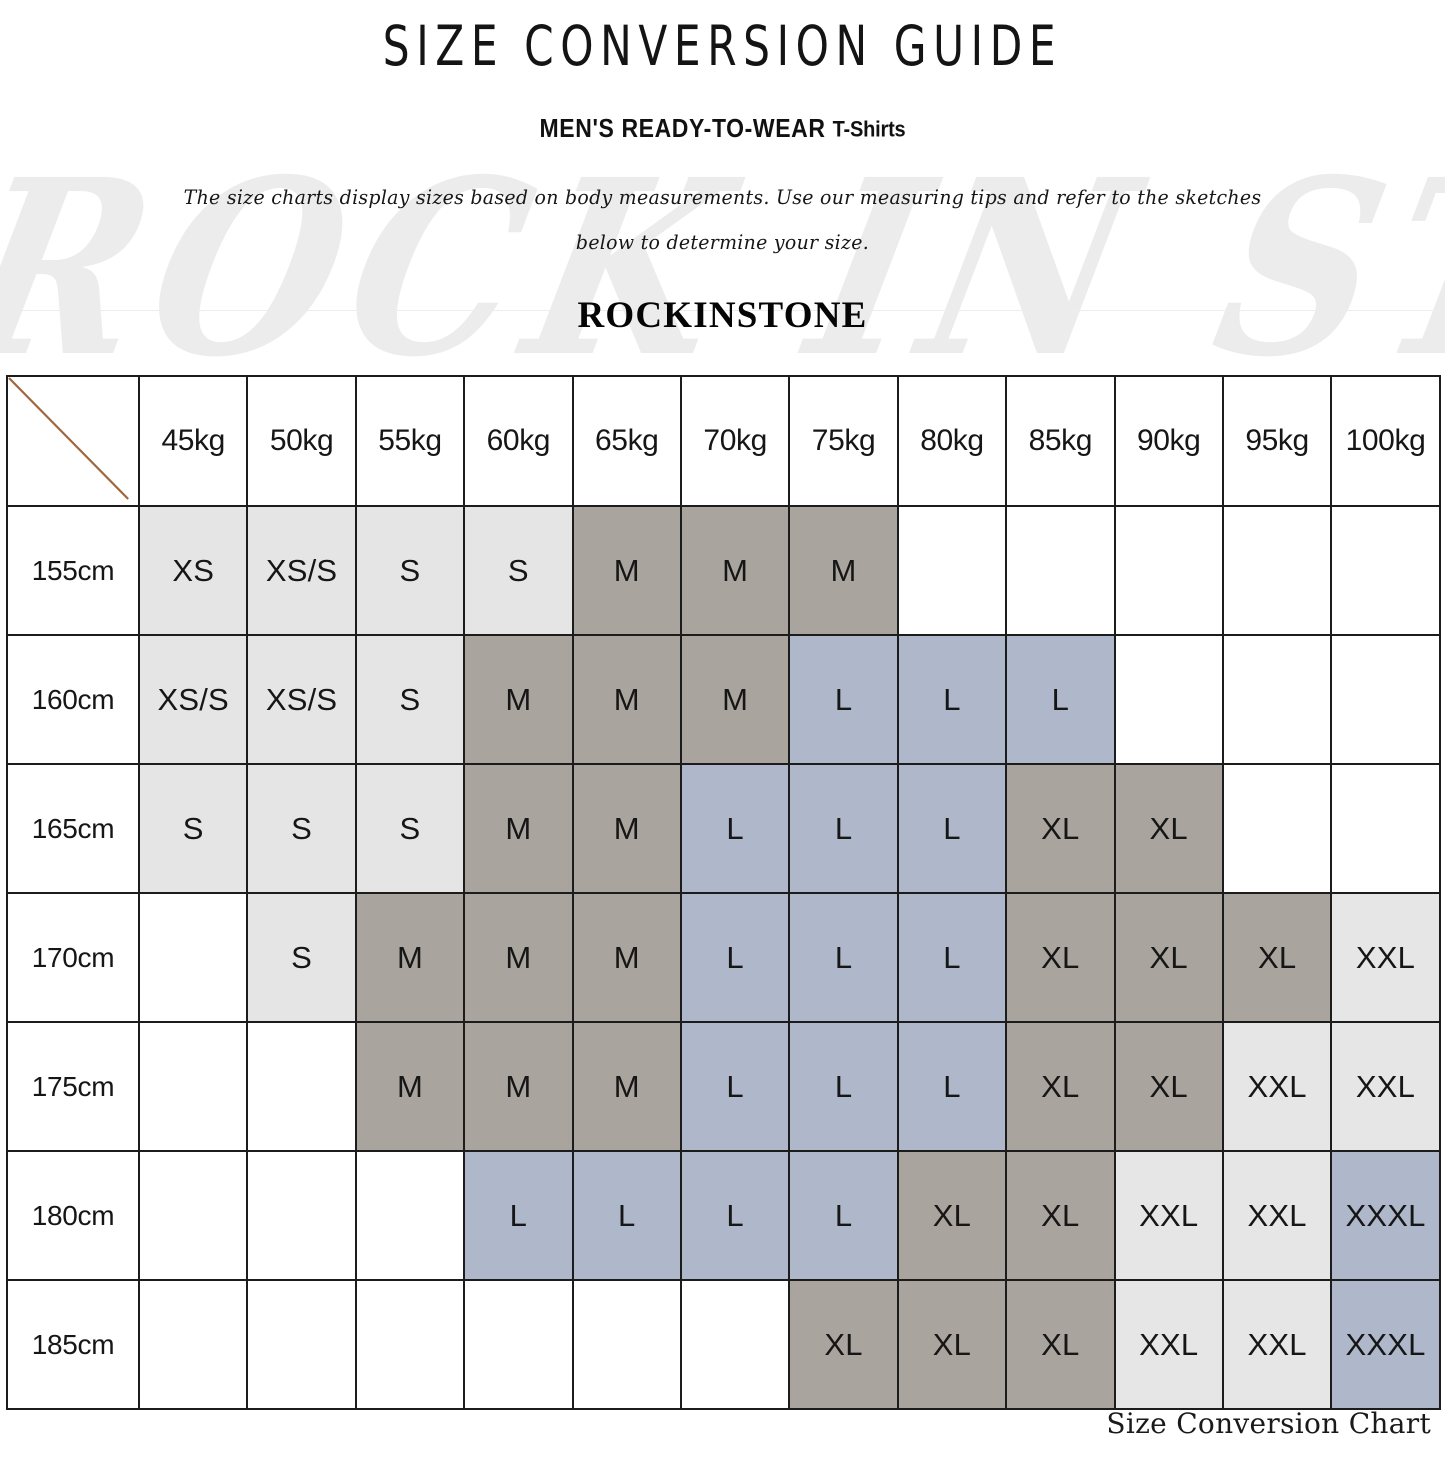  Describe the element at coordinates (843, 441) in the screenshot. I see `column-header-weight: 75kg` at that location.